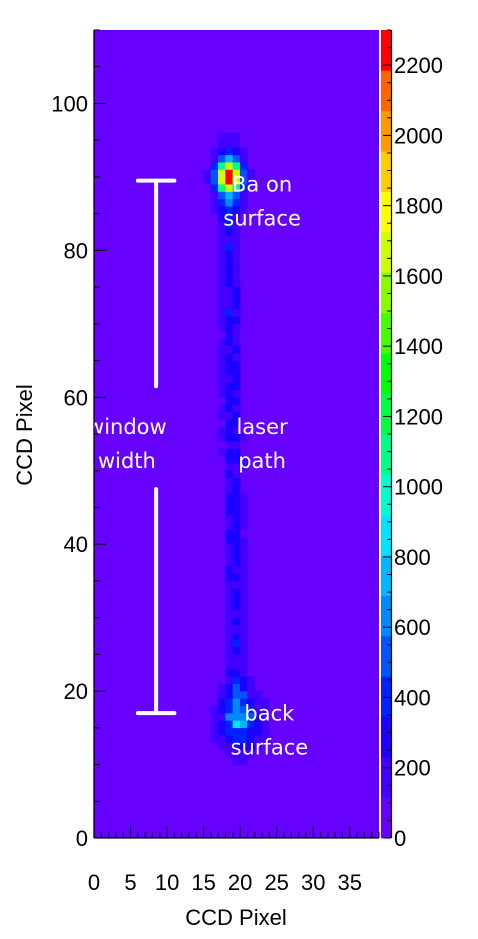  I want to click on annotation-text: back, so click(269, 713).